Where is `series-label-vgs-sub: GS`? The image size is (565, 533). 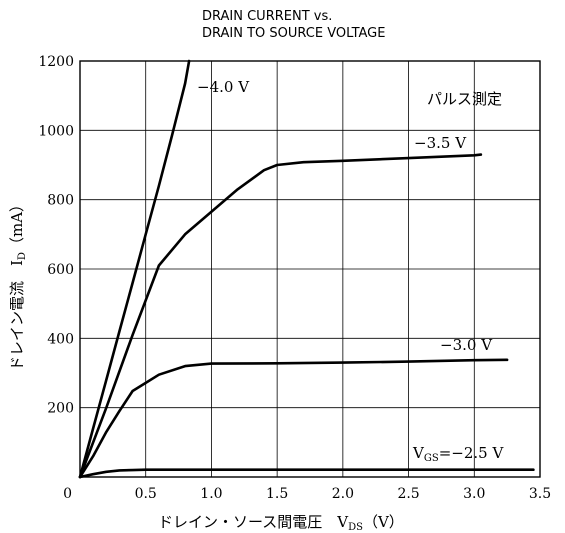
series-label-vgs-sub: GS is located at coordinates (431, 458).